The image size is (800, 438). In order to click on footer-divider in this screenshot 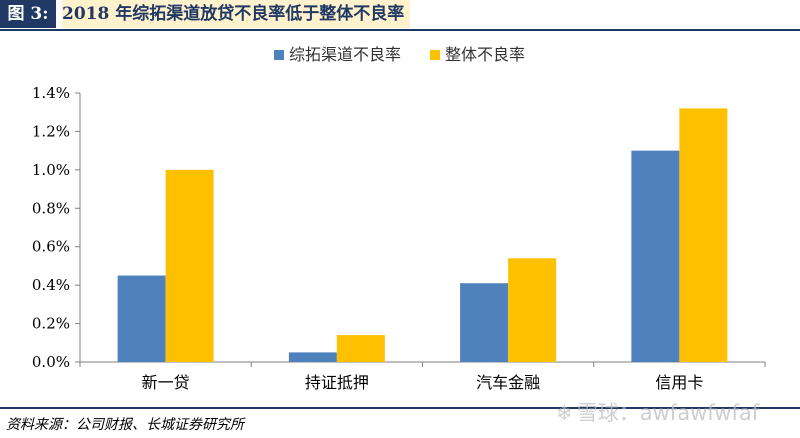, I will do `click(400, 408)`.